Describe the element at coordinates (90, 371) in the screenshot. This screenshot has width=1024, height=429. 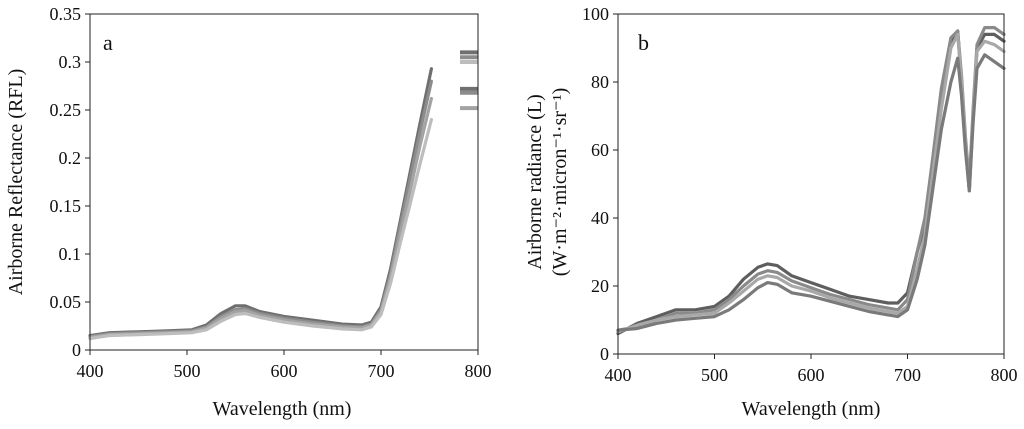
I see `panel-a-x-tick-label: 400` at that location.